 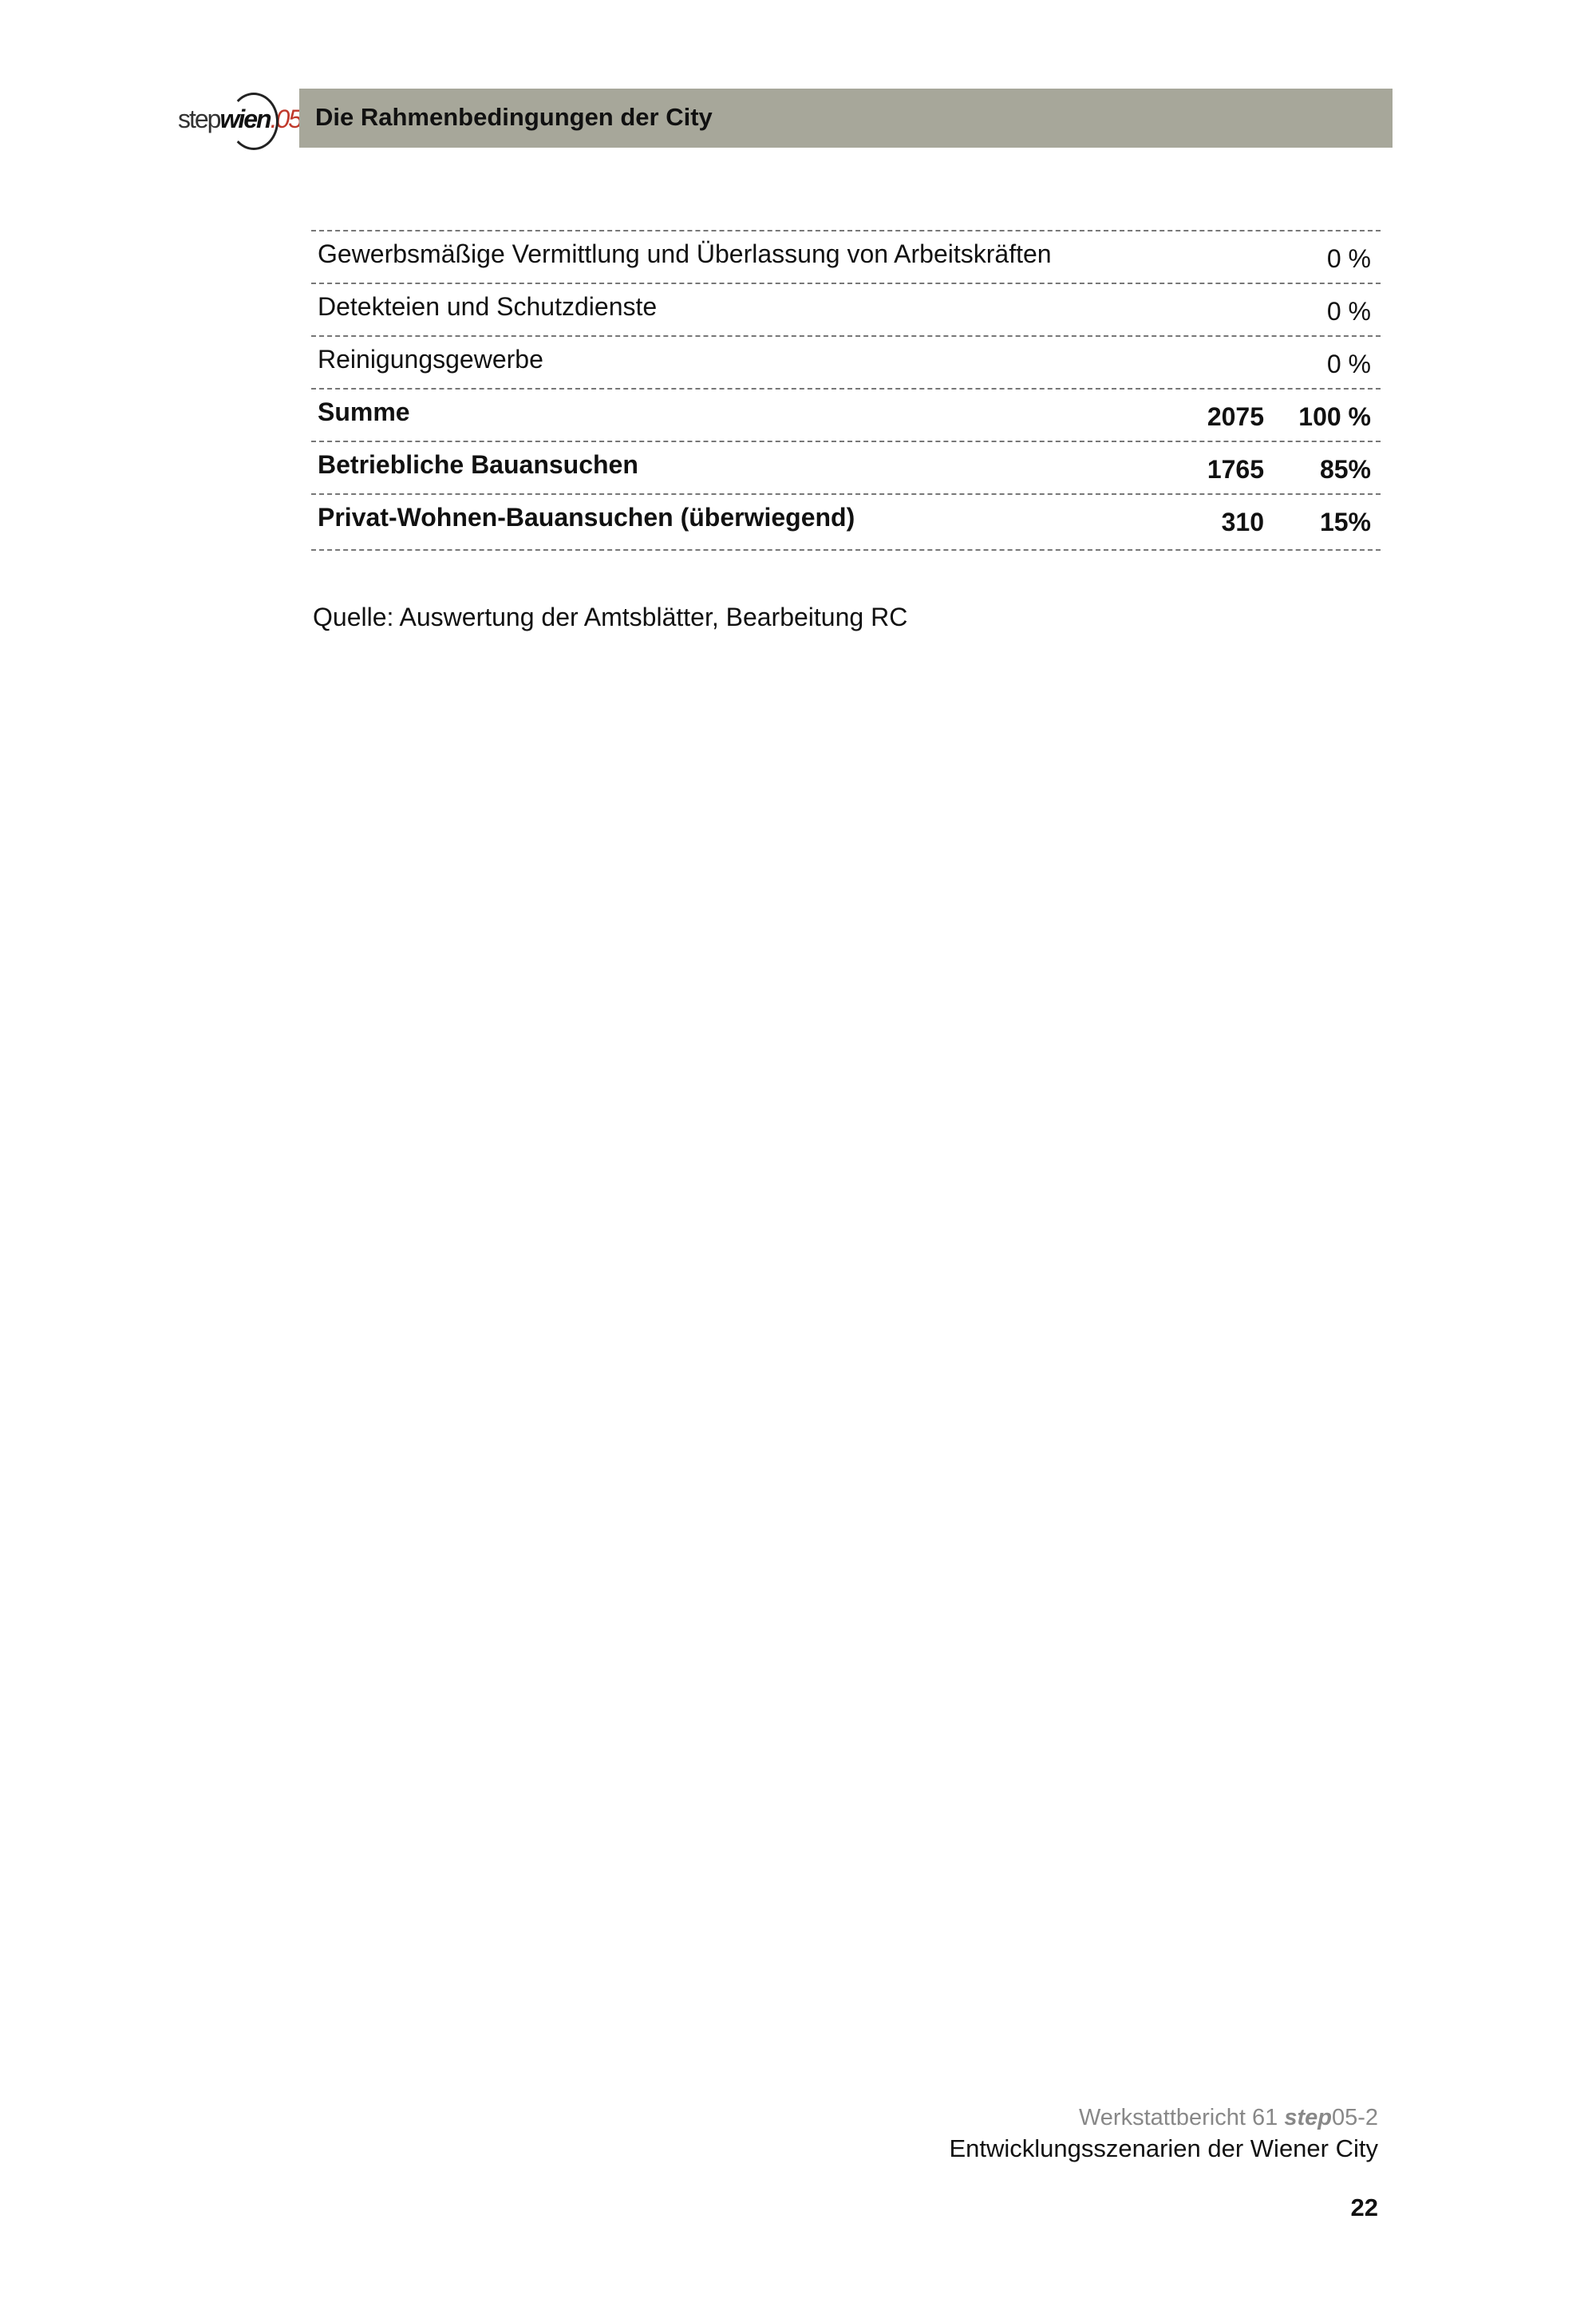 I want to click on table-row: Detekteien und Schutzdienste 0 %, so click(x=846, y=309).